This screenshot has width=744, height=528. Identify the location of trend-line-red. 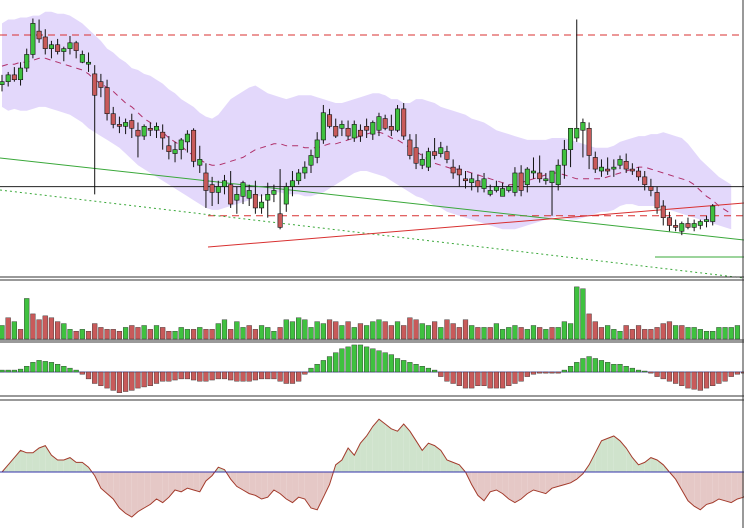
(475, 225).